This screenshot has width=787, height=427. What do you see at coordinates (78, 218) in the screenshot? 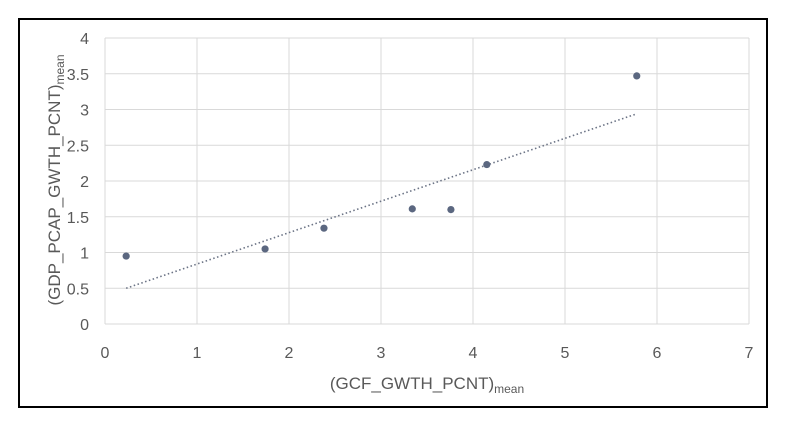
I see `y-tick-label: 1.5` at bounding box center [78, 218].